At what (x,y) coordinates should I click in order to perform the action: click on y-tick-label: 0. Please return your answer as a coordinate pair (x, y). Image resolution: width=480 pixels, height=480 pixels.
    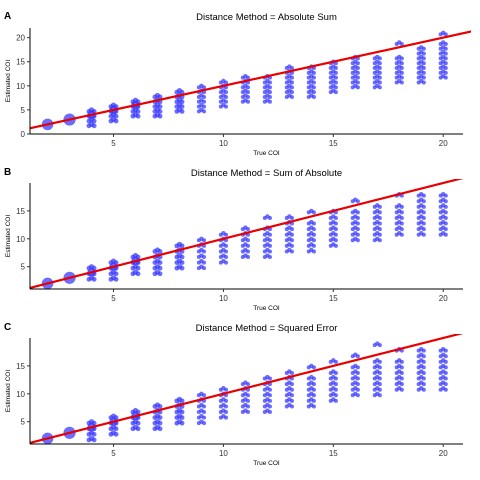
    Looking at the image, I should click on (23, 134).